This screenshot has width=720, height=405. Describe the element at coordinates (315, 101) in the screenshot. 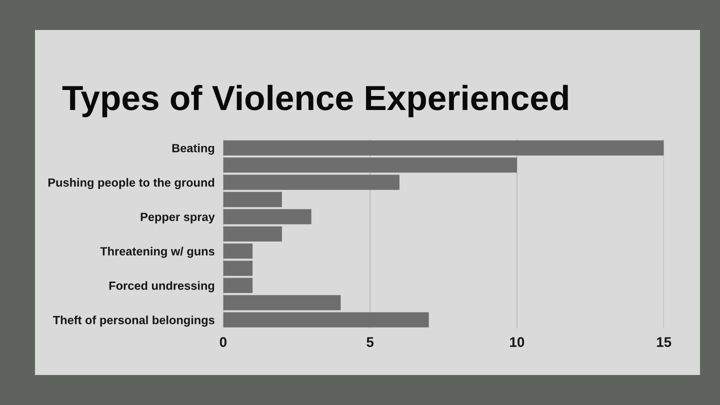

I see `chart-title: Types of Violence Experienced` at that location.